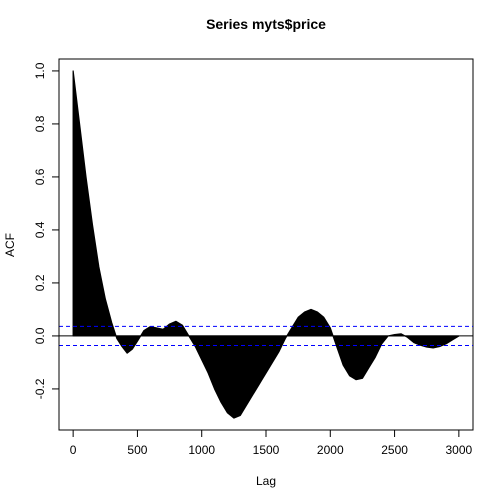 Image resolution: width=504 pixels, height=504 pixels. I want to click on y-axis-label: ACF, so click(10, 245).